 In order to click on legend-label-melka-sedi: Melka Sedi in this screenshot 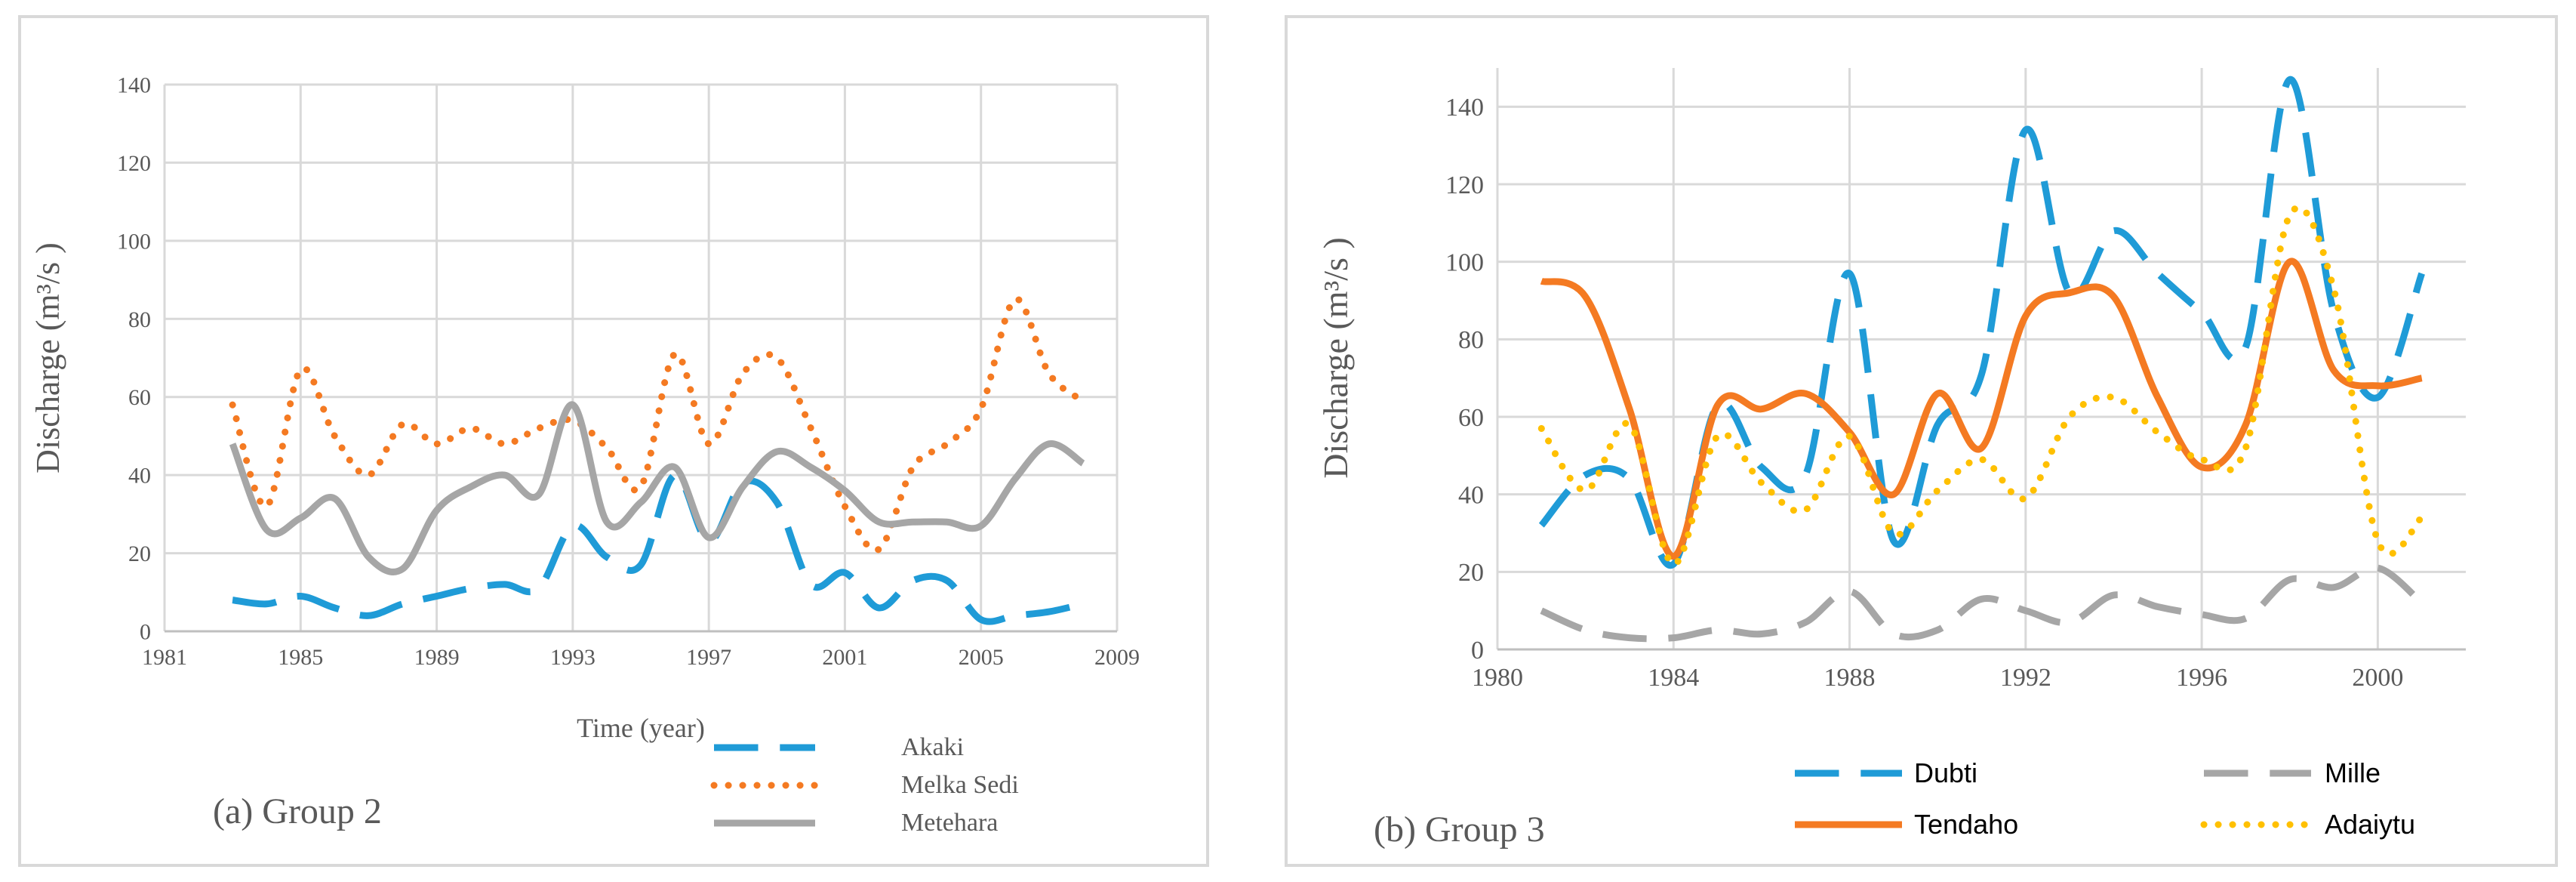, I will do `click(960, 785)`.